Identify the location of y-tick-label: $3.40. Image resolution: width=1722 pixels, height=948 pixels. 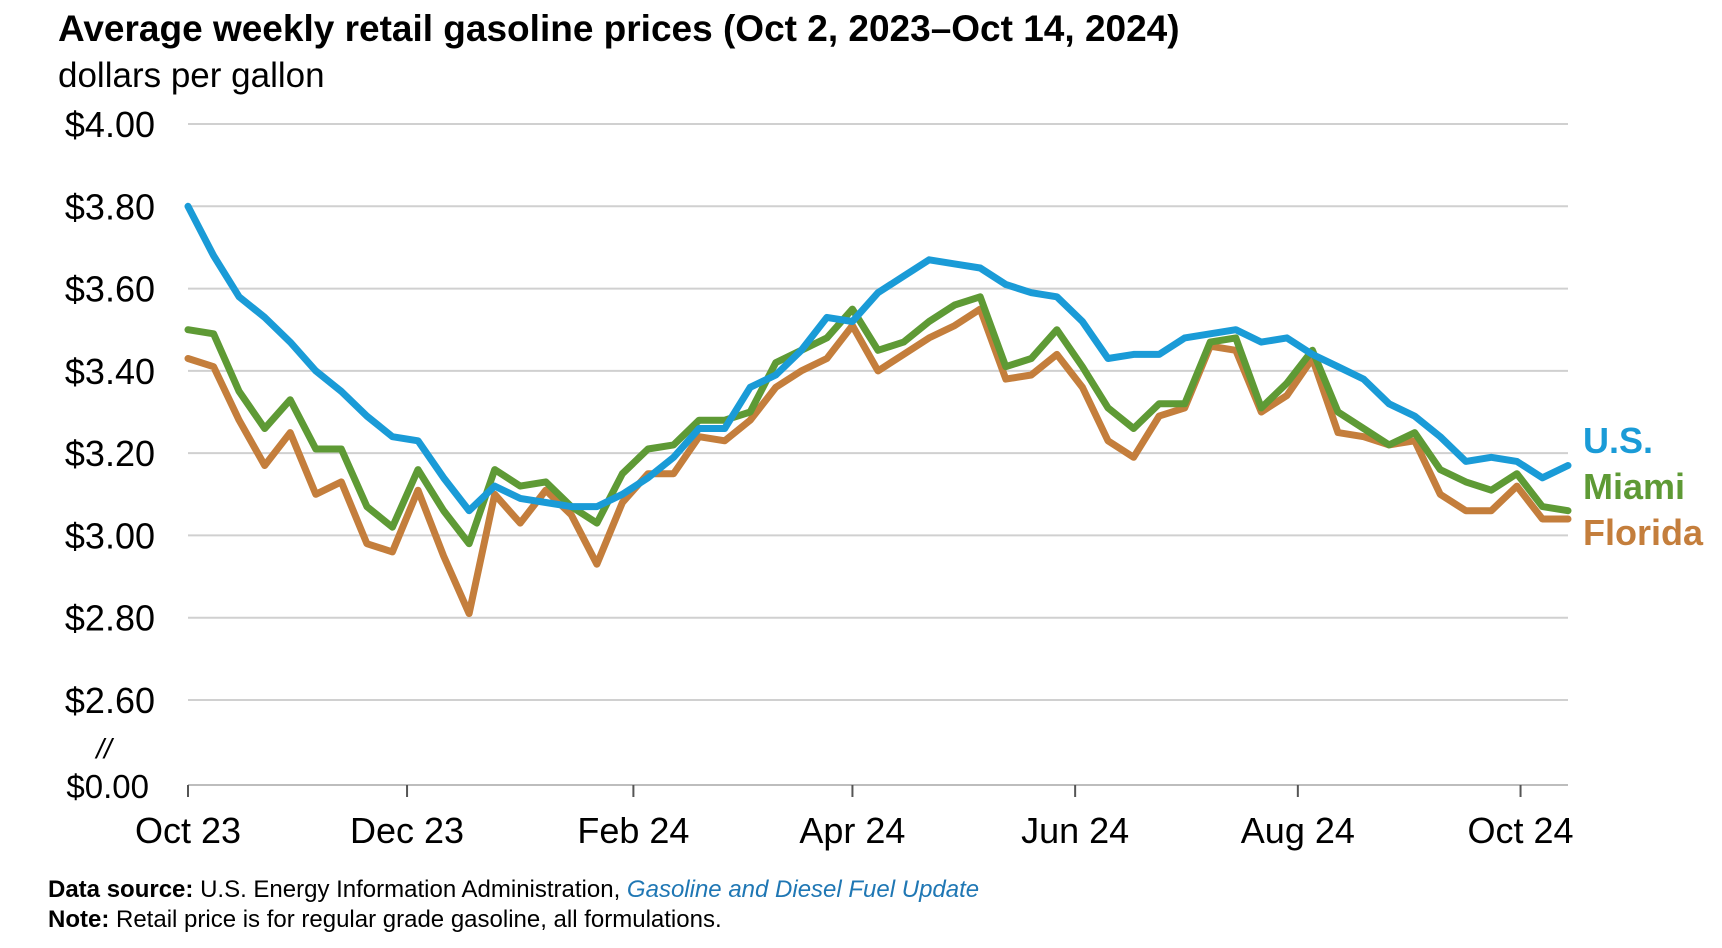
(110, 371).